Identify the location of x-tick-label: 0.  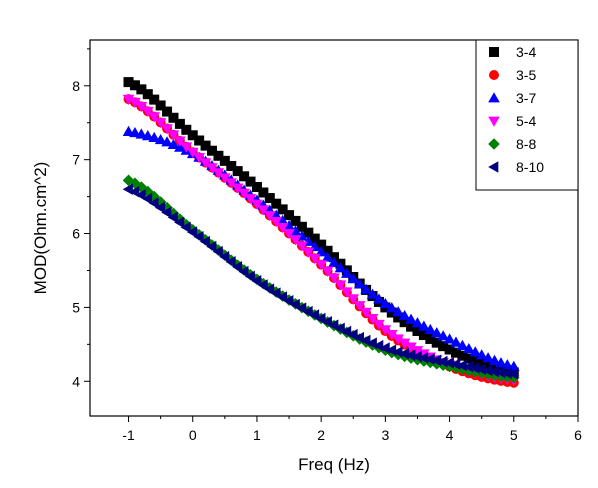
(193, 435).